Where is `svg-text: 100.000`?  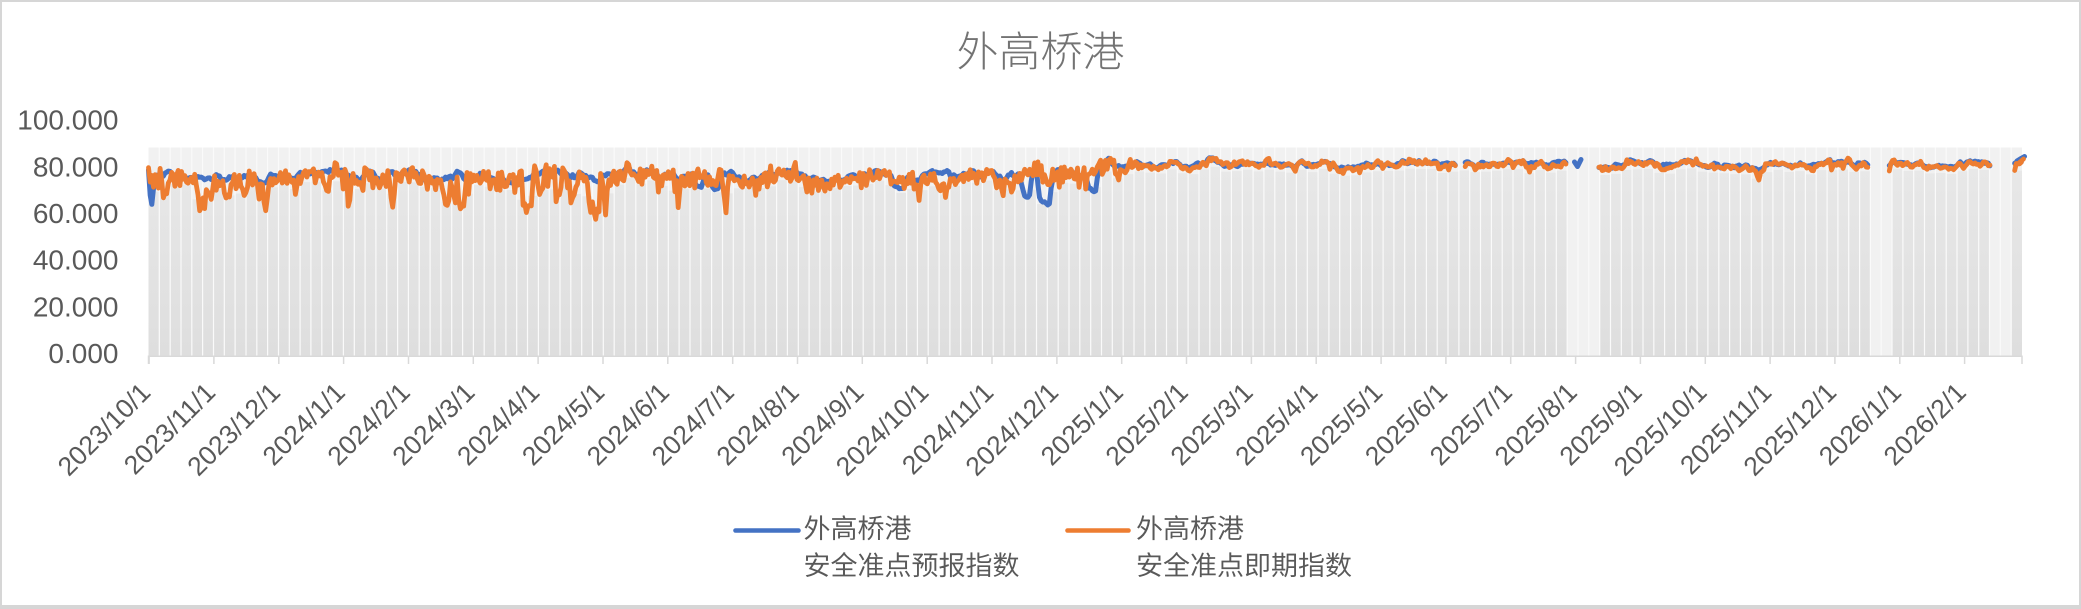
svg-text: 100.000 is located at coordinates (67, 120).